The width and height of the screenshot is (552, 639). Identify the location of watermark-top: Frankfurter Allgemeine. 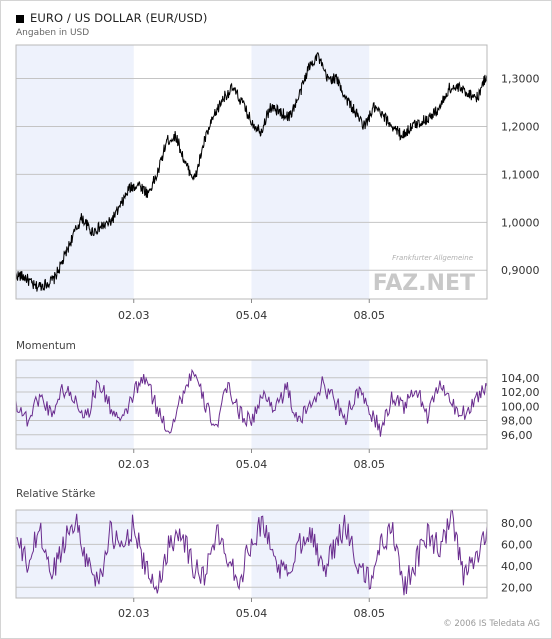
(432, 258).